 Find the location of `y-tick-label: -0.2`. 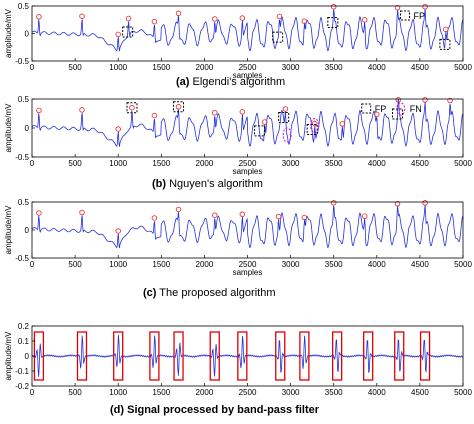

y-tick-label: -0.2 is located at coordinates (22, 386).